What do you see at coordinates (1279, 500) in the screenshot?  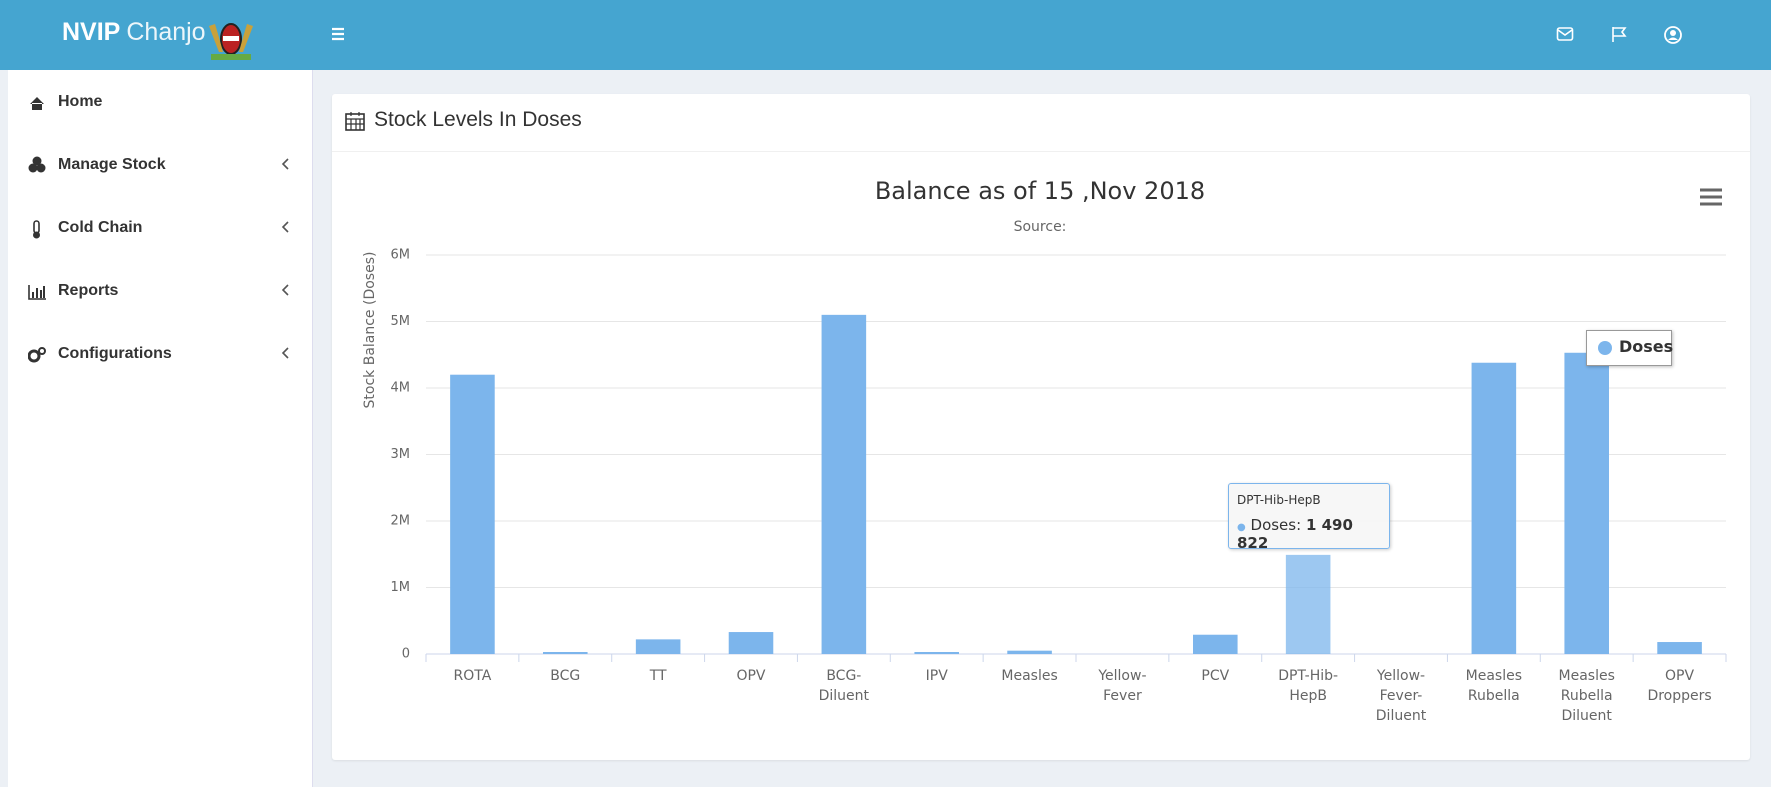 I see `tooltip-title: DPT-Hib-HepB` at bounding box center [1279, 500].